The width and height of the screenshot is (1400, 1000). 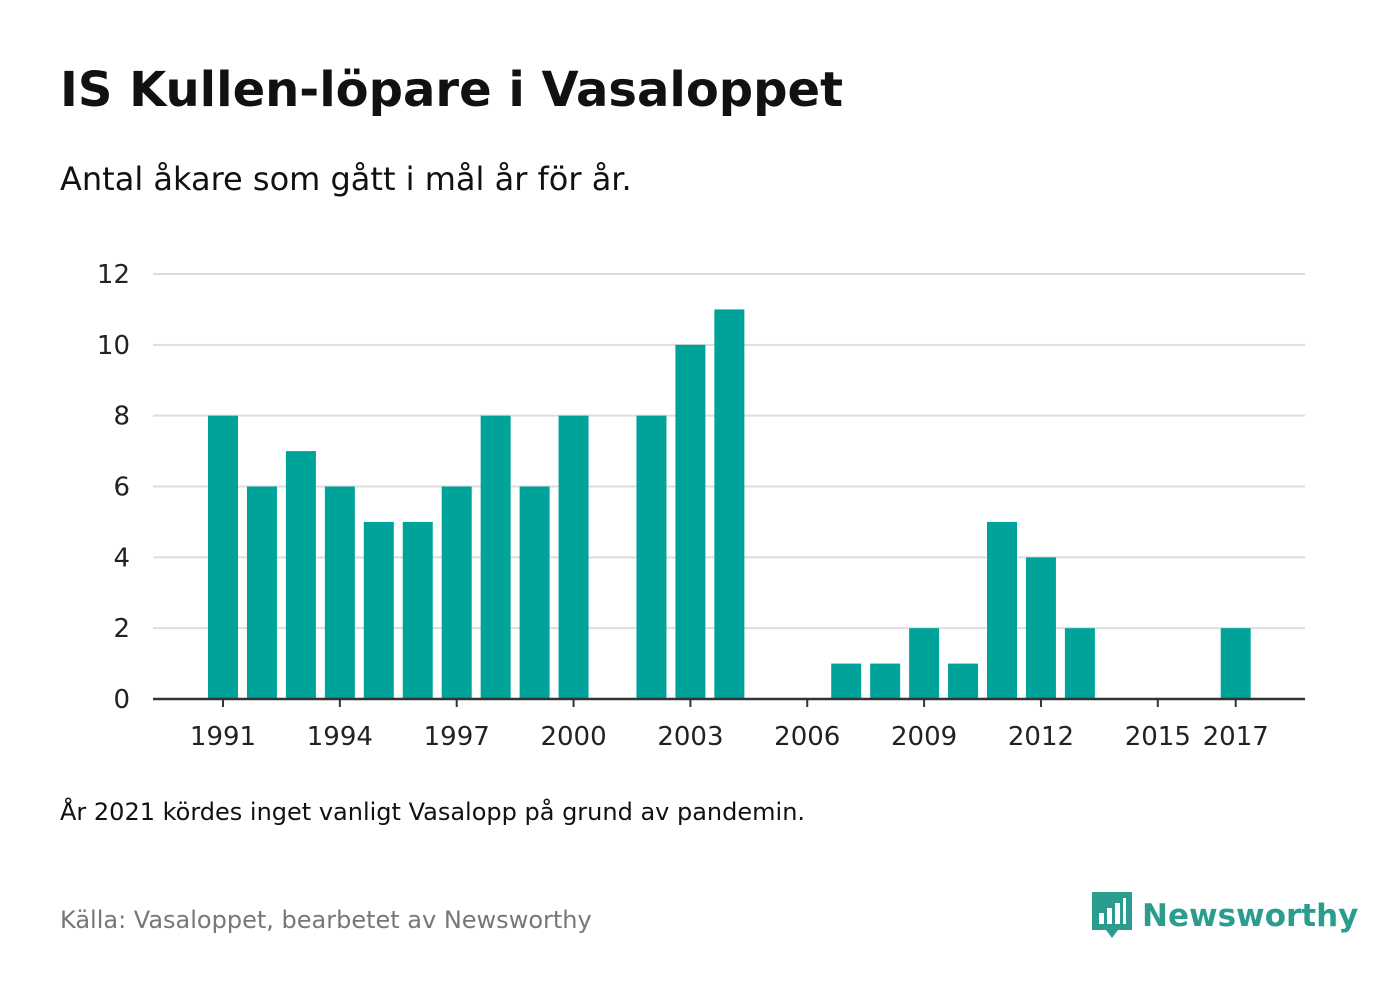 I want to click on bar-2017, so click(x=1235, y=663).